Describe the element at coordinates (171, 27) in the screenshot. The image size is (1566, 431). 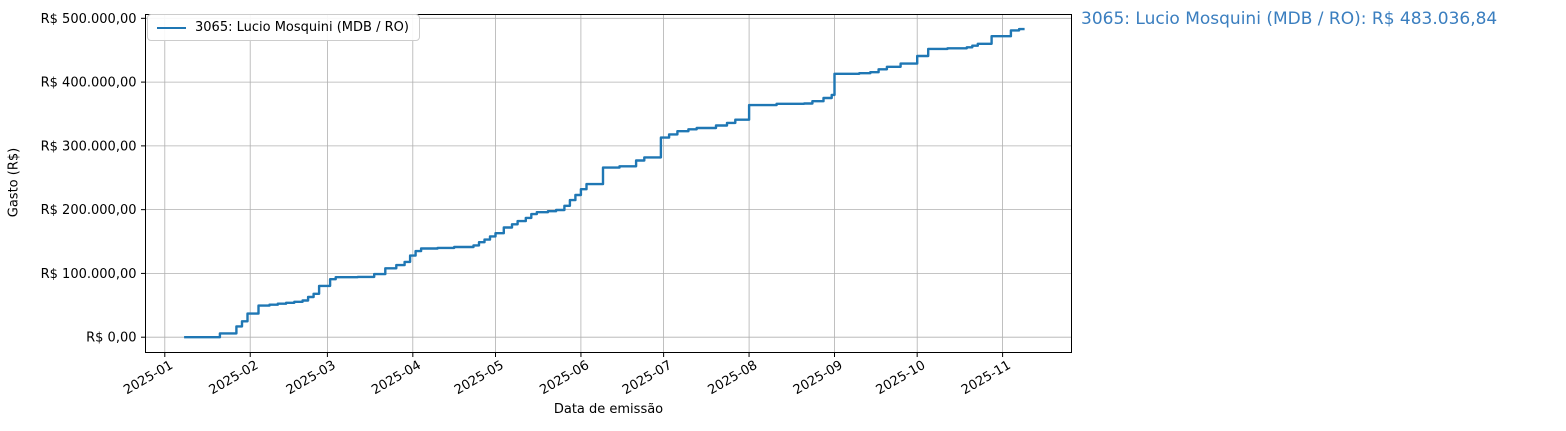
I see `legend-line-icon` at that location.